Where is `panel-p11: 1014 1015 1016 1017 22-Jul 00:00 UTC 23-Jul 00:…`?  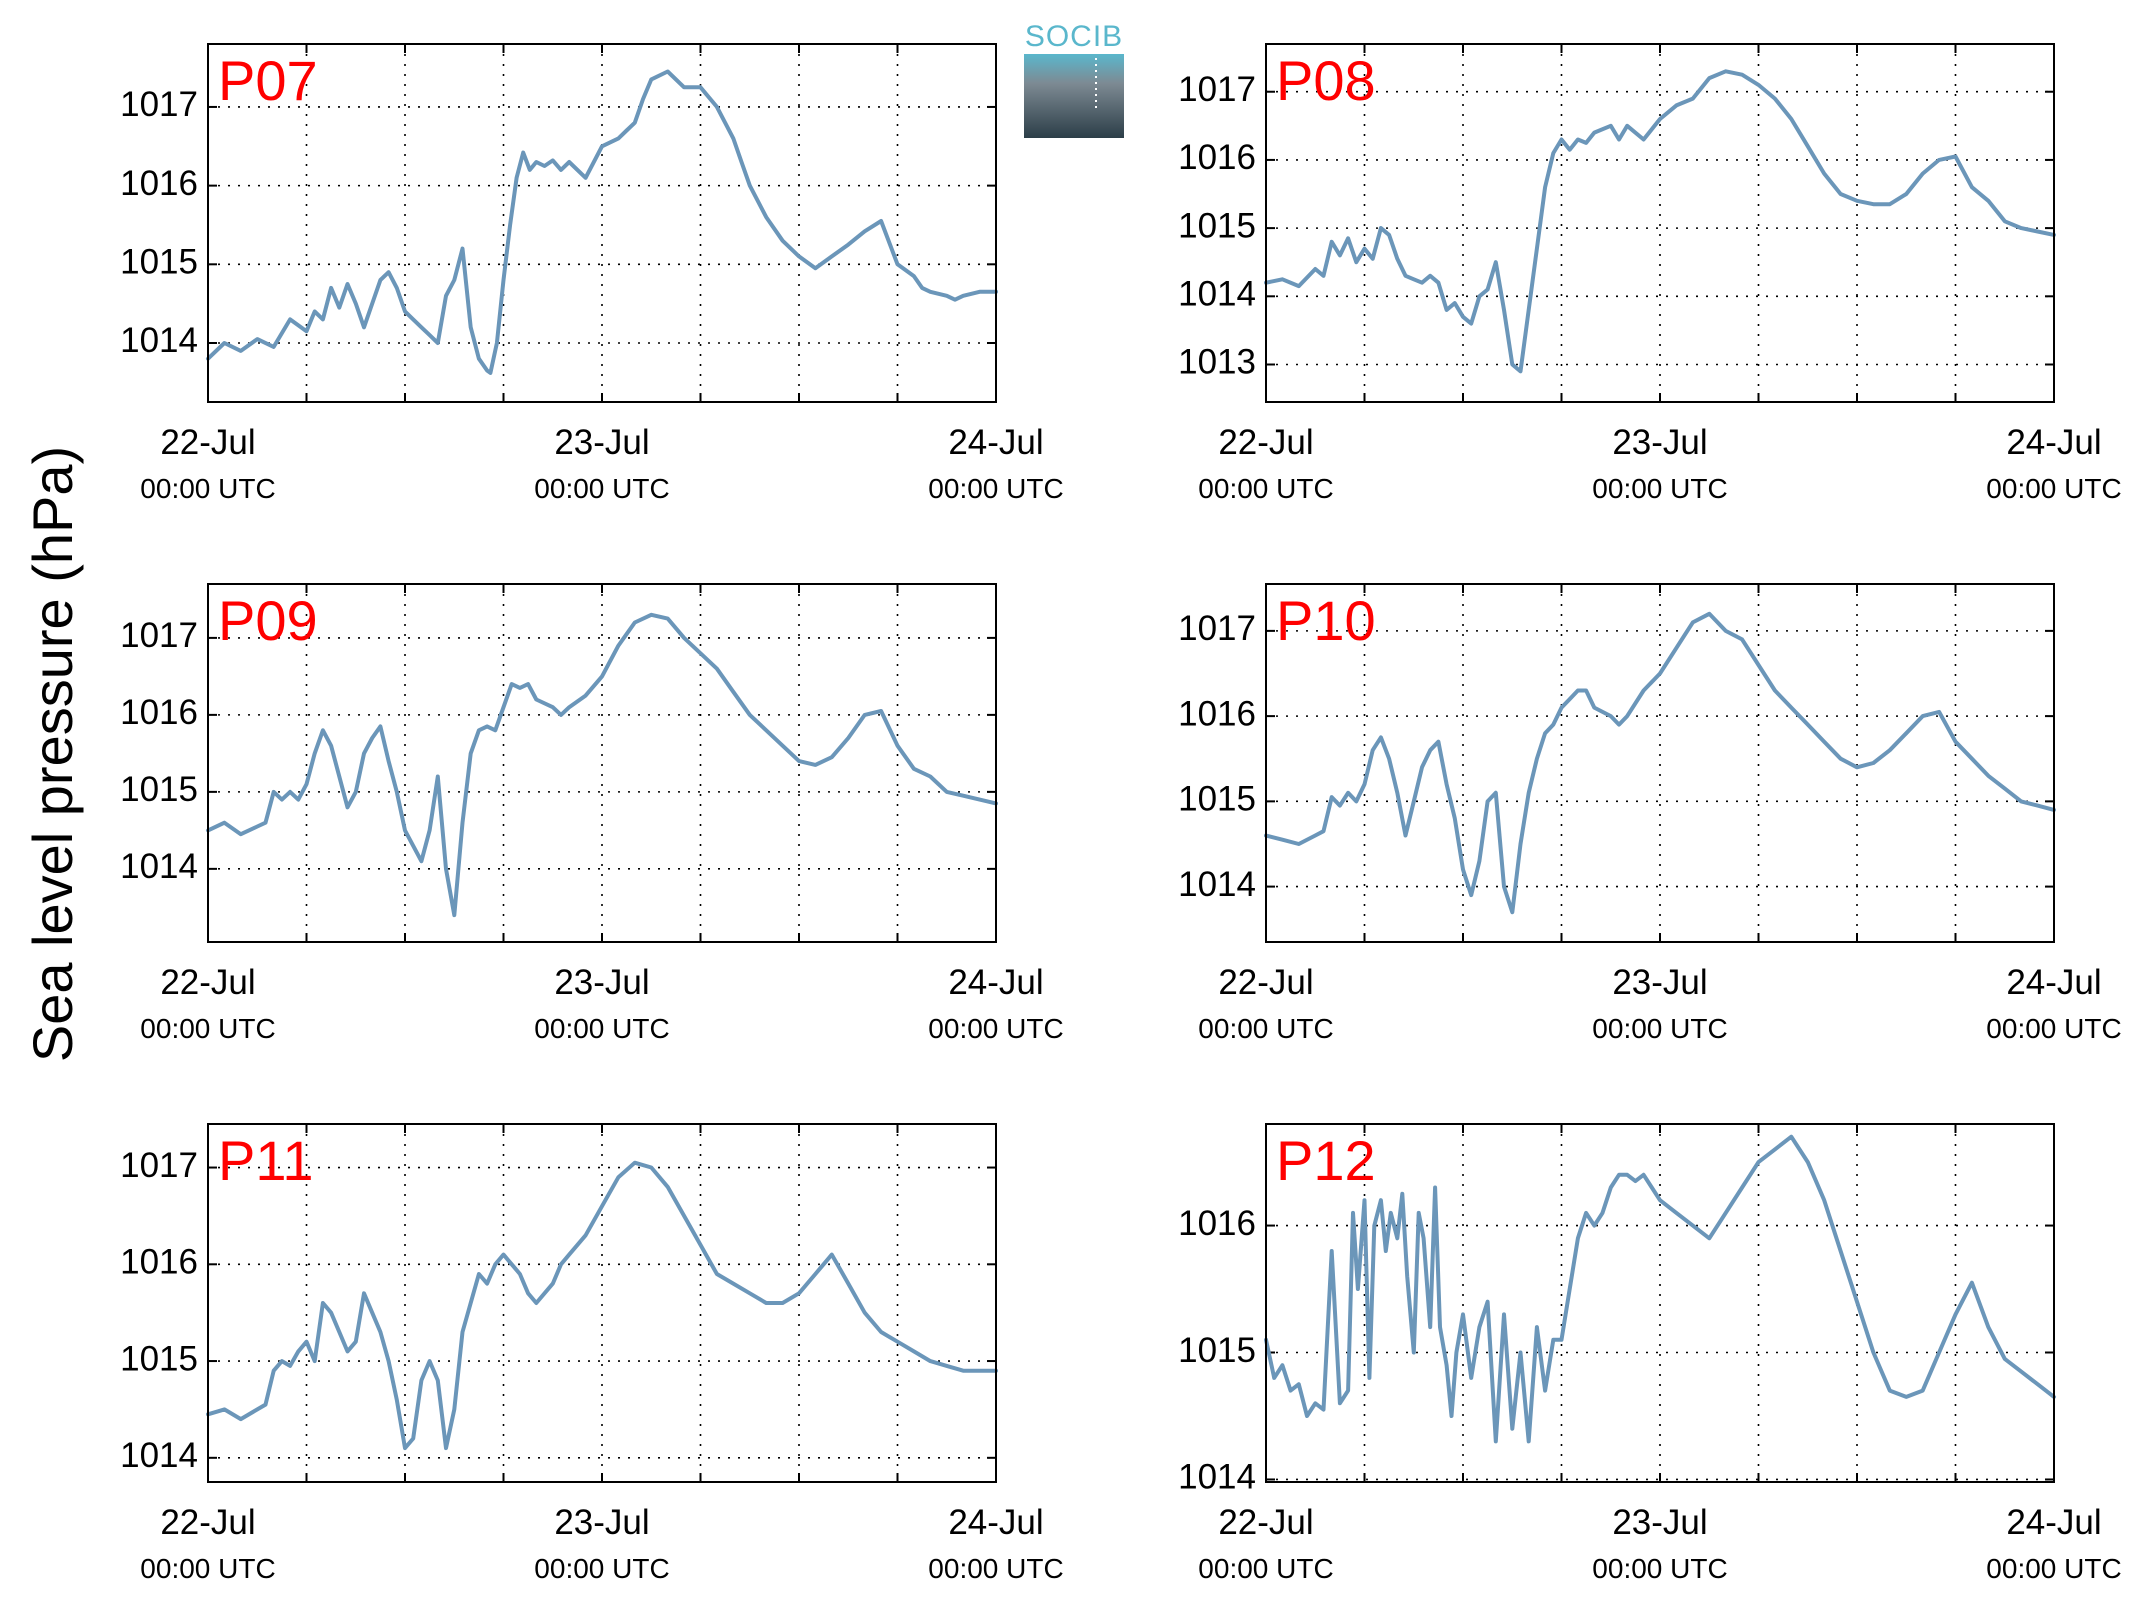
panel-p11: 1014 1015 1016 1017 22-Jul 00:00 UTC 23-Jul 00:… is located at coordinates (592, 1353).